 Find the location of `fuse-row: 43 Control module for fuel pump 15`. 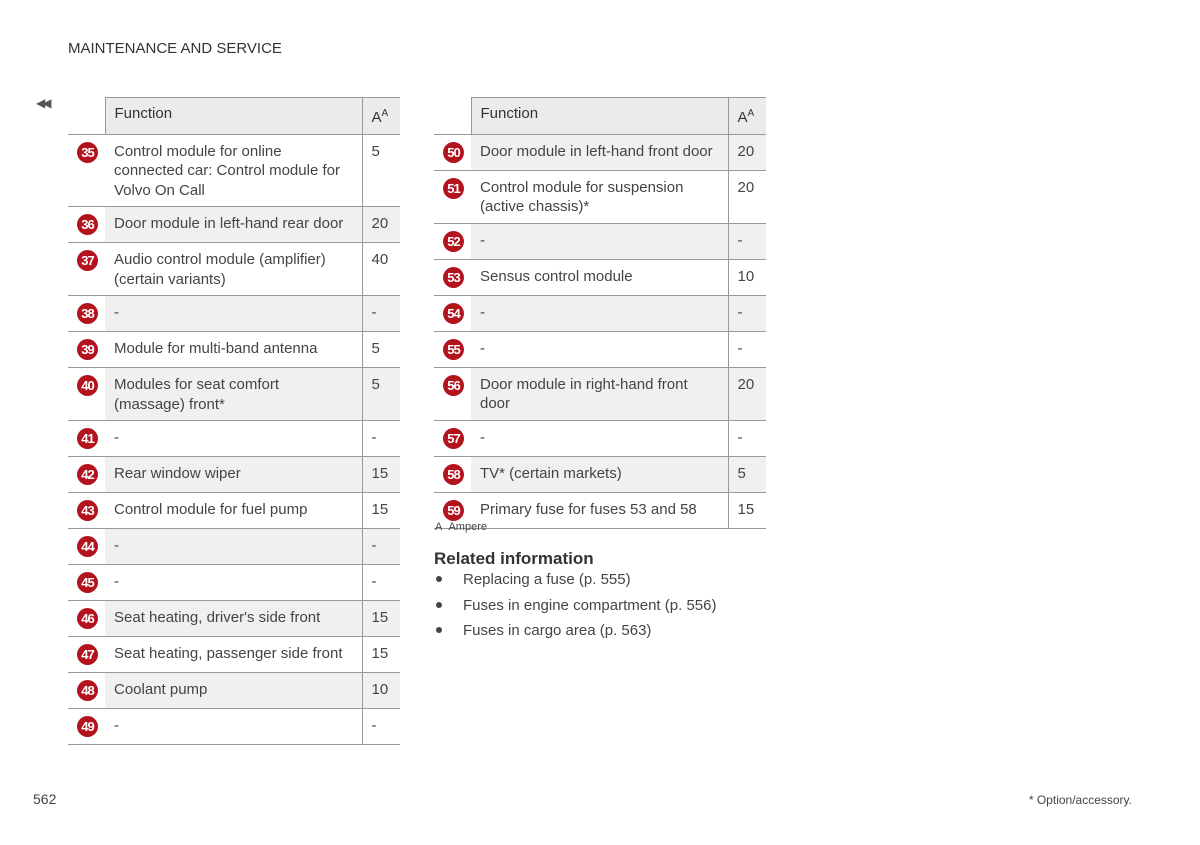

fuse-row: 43 Control module for fuel pump 15 is located at coordinates (234, 510).